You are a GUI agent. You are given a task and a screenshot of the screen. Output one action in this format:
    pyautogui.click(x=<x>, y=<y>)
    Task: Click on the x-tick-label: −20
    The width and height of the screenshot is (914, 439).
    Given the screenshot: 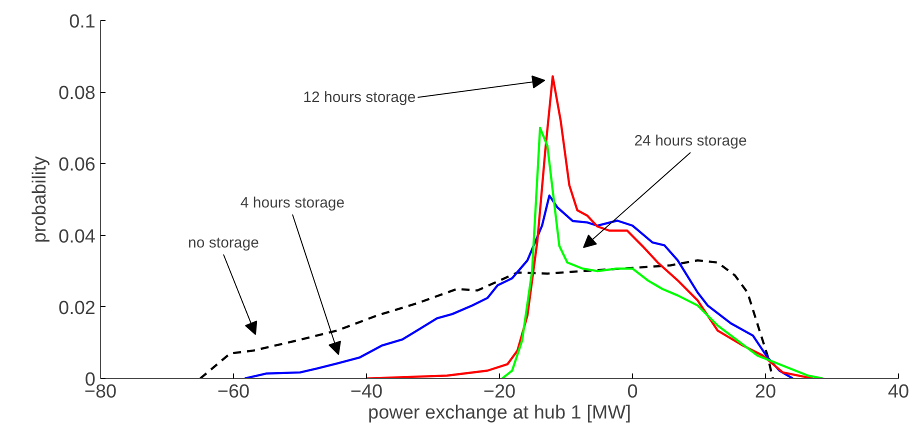 What is the action you would take?
    pyautogui.click(x=499, y=392)
    